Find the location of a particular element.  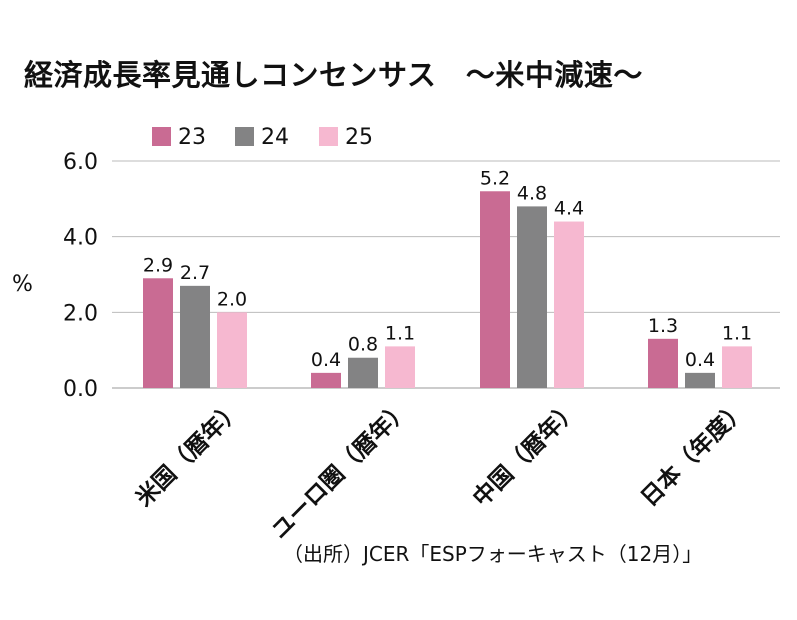

y-axis-label: % is located at coordinates (22, 284).